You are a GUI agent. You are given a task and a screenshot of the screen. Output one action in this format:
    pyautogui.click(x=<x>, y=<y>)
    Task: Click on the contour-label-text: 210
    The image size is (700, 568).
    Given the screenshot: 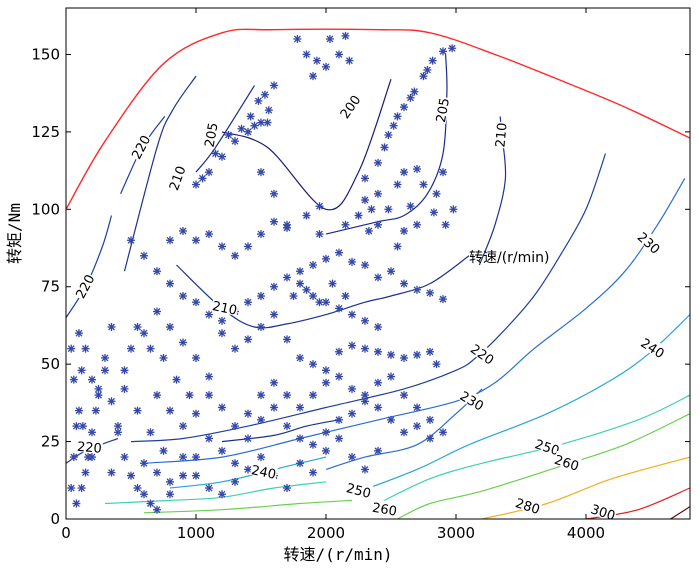 What is the action you would take?
    pyautogui.click(x=224, y=309)
    